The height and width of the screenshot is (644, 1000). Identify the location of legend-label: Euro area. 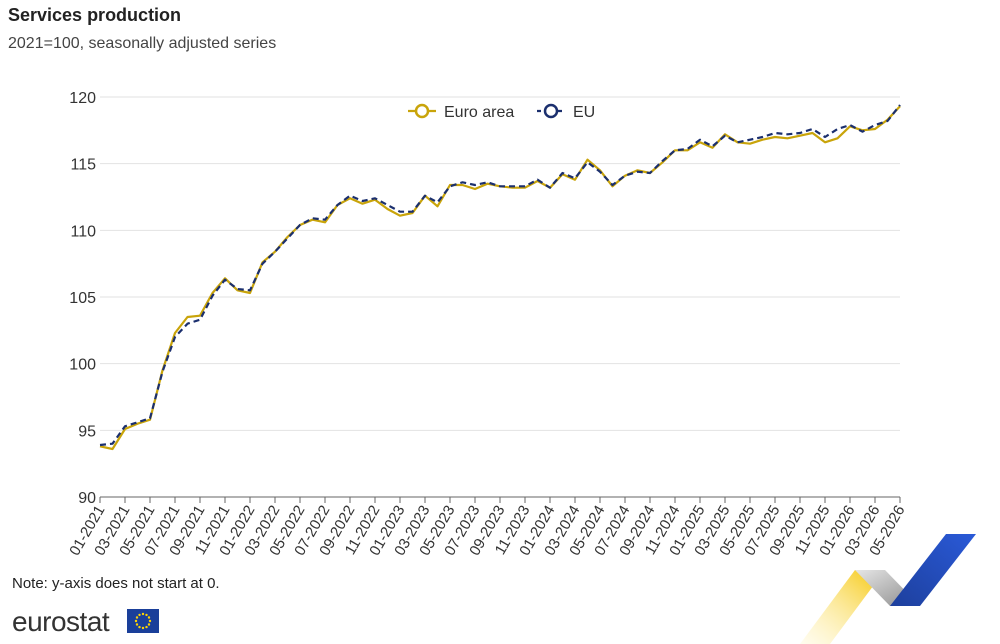
(479, 112).